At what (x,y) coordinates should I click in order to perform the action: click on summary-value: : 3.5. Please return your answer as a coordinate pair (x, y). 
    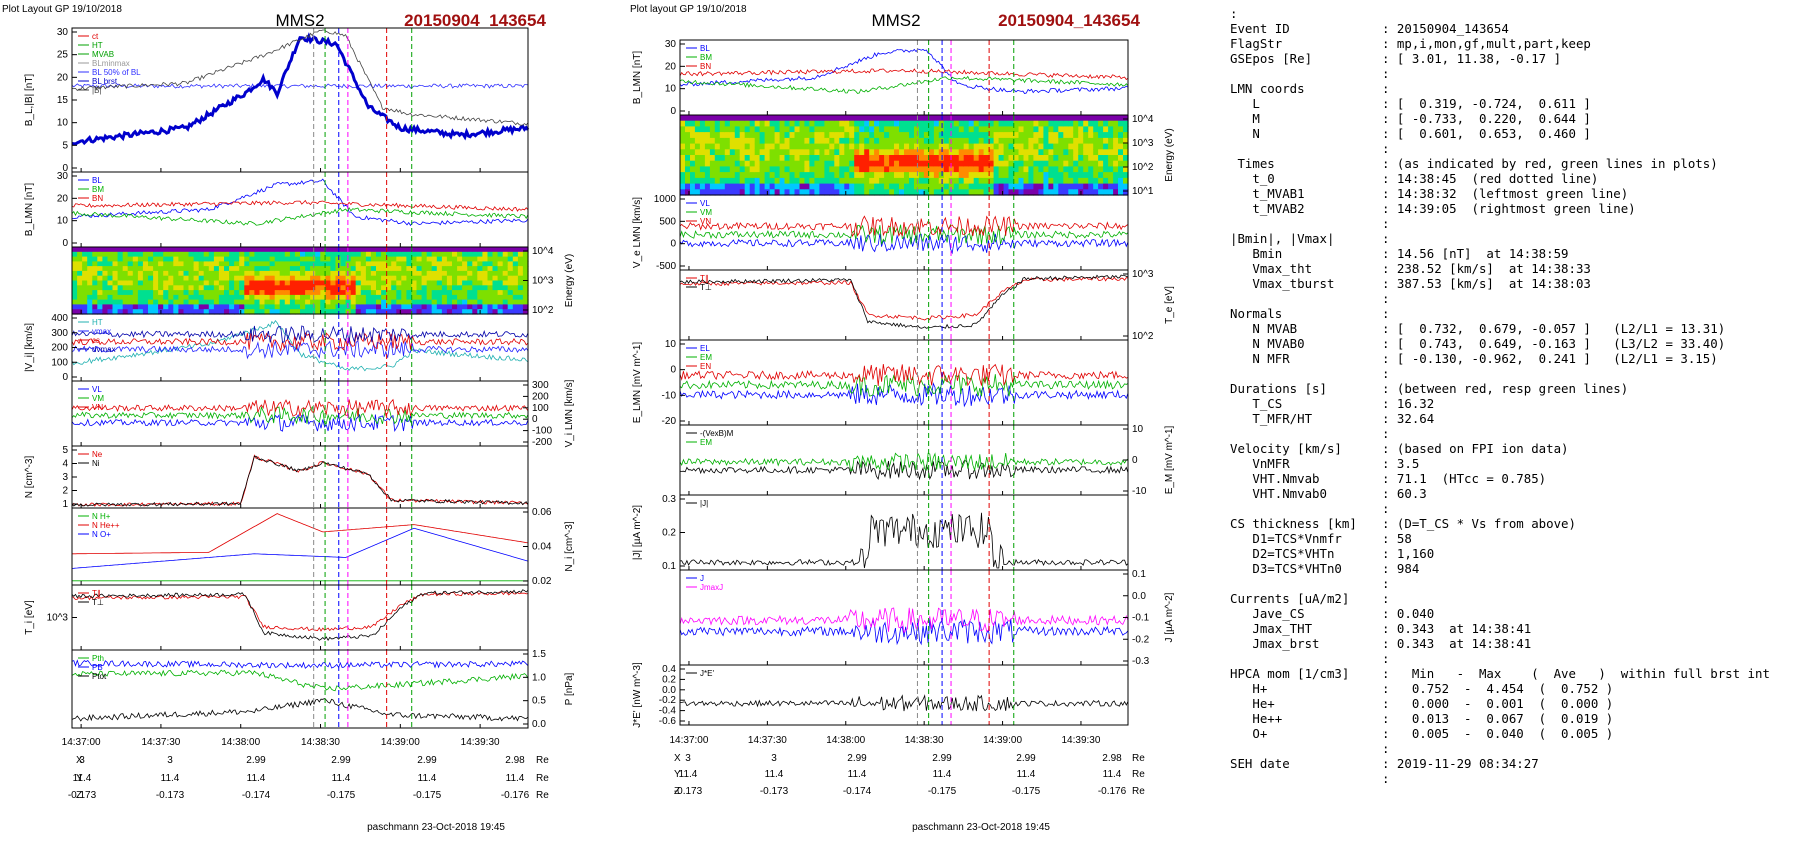
    Looking at the image, I should click on (1401, 463).